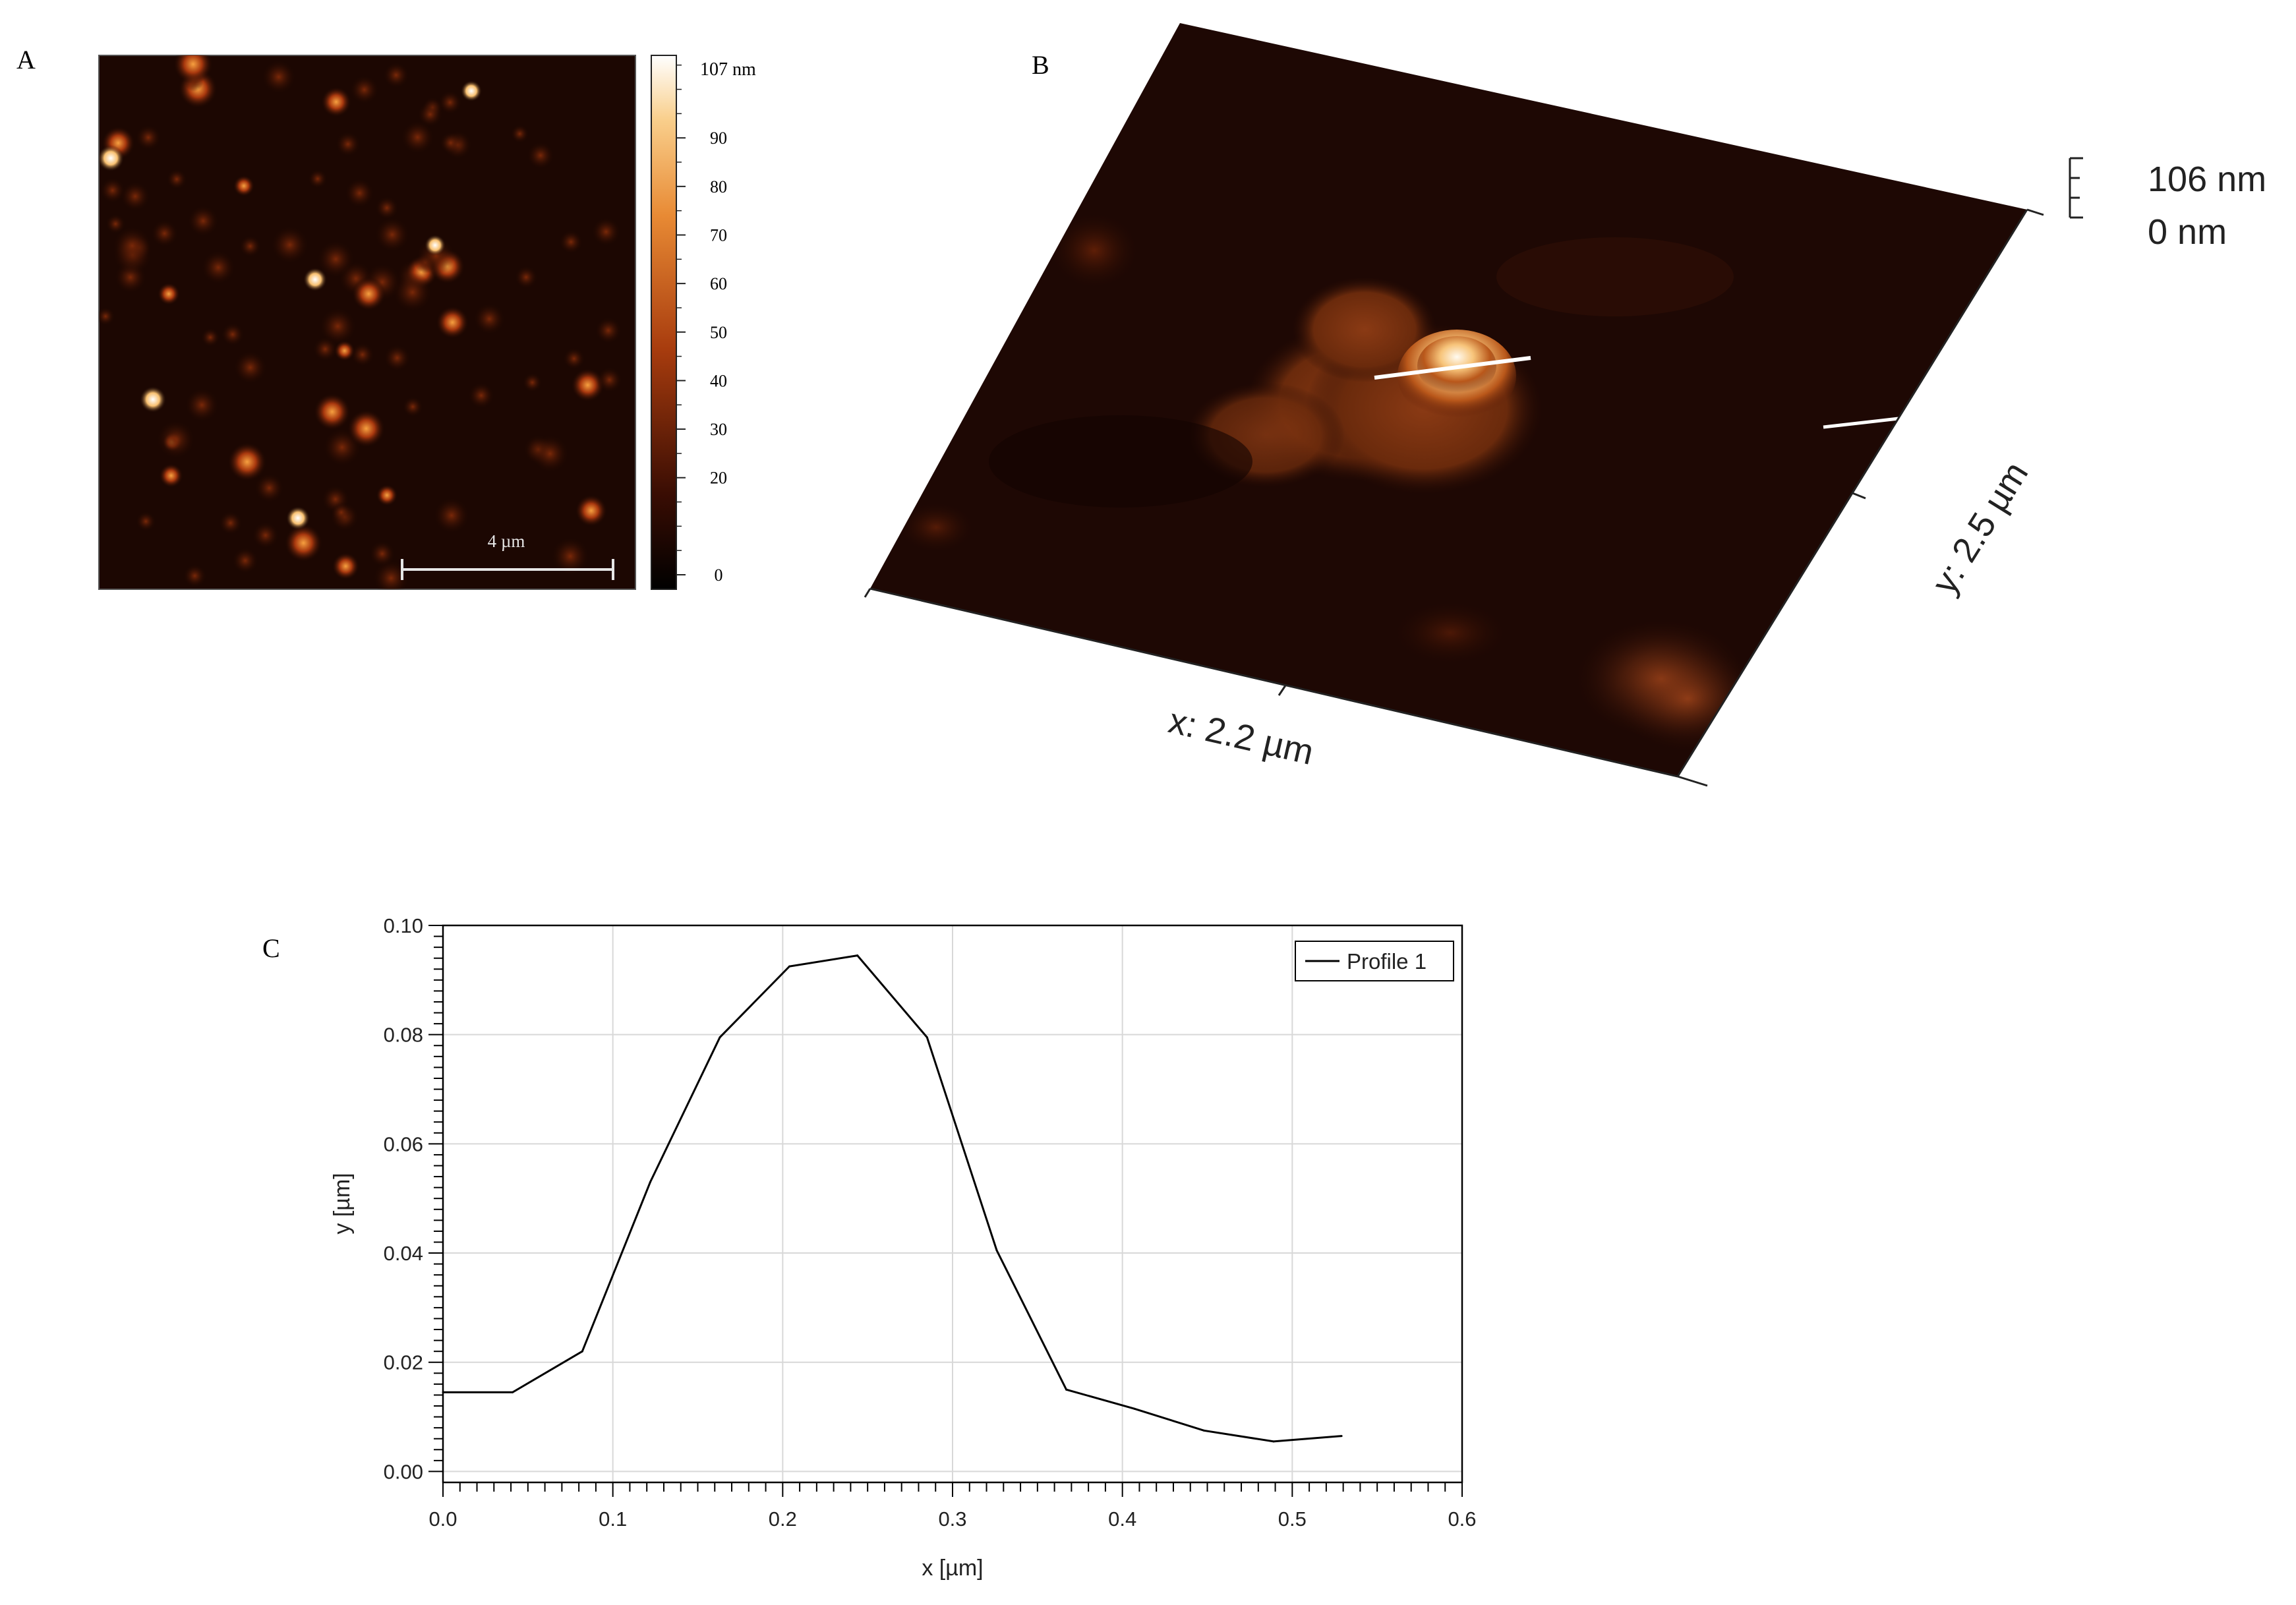 The image size is (2296, 1605). Describe the element at coordinates (783, 1519) in the screenshot. I see `x-tick-label: 0.2` at that location.